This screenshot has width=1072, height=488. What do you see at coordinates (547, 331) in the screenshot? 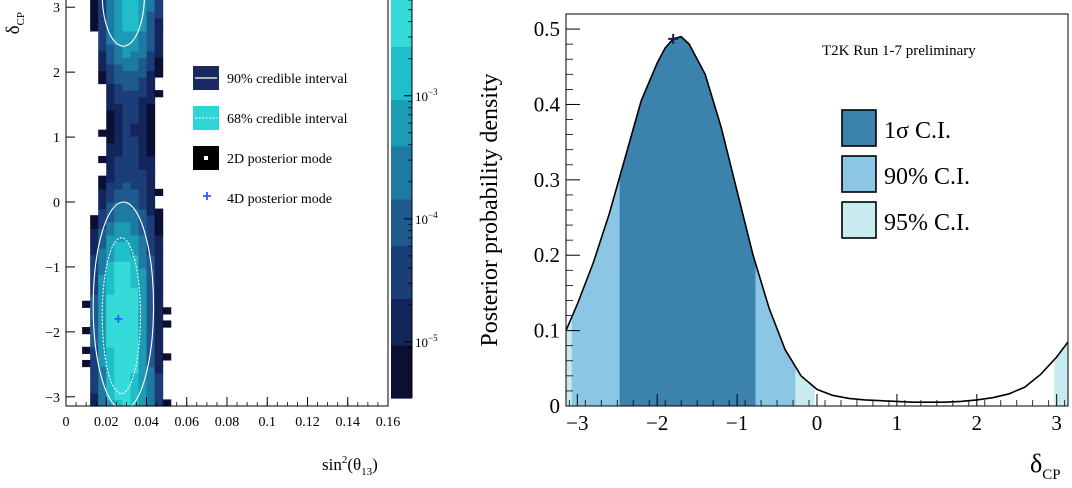
I see `right-y-tick-label: 0.1` at bounding box center [547, 331].